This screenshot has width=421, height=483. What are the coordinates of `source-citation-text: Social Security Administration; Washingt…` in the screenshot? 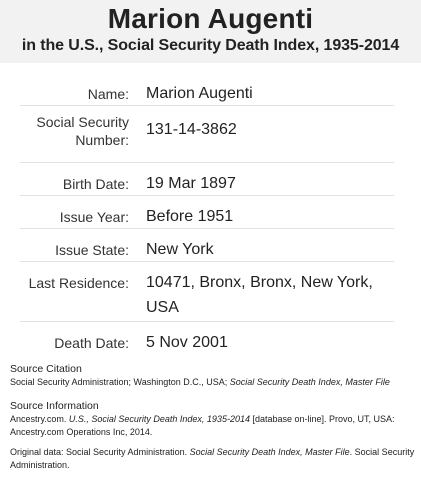 It's located at (212, 382).